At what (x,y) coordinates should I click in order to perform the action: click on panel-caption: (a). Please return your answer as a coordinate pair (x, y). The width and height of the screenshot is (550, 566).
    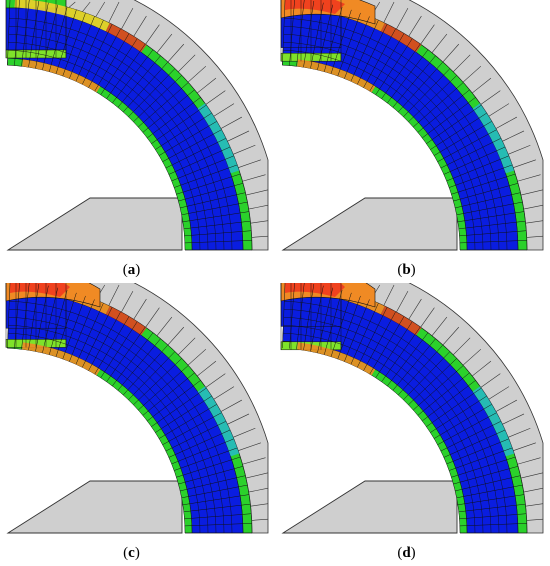
    Looking at the image, I should click on (131, 270).